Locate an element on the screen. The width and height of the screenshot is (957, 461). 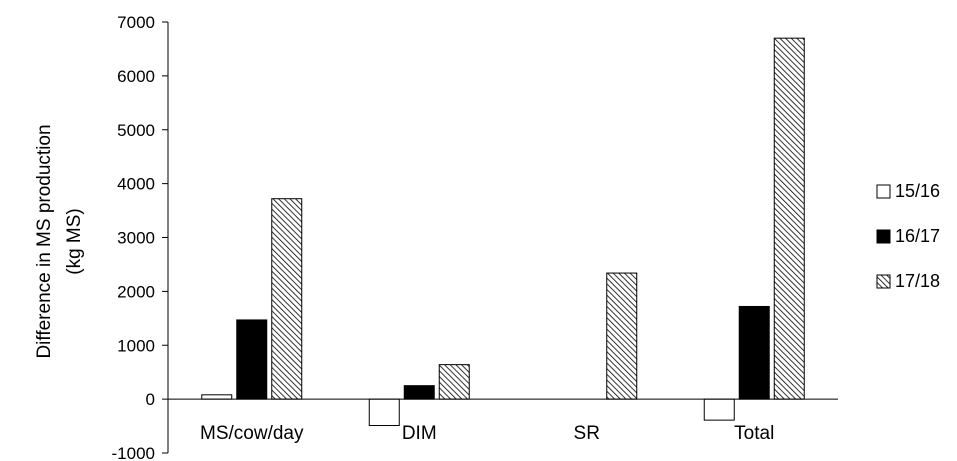
bar-15-16-DIM is located at coordinates (384, 412).